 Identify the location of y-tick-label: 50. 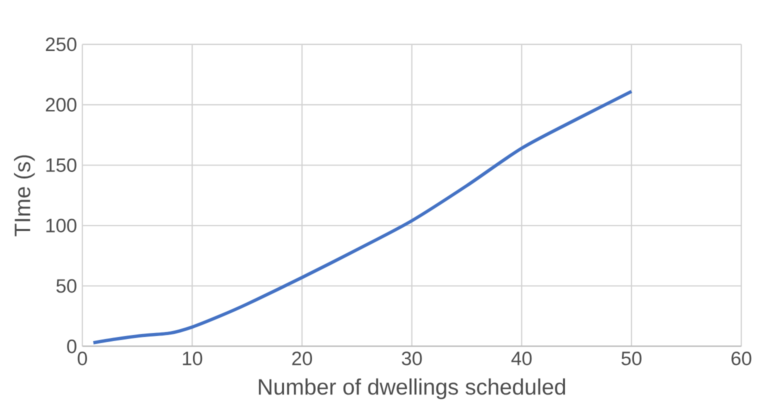
(66, 286).